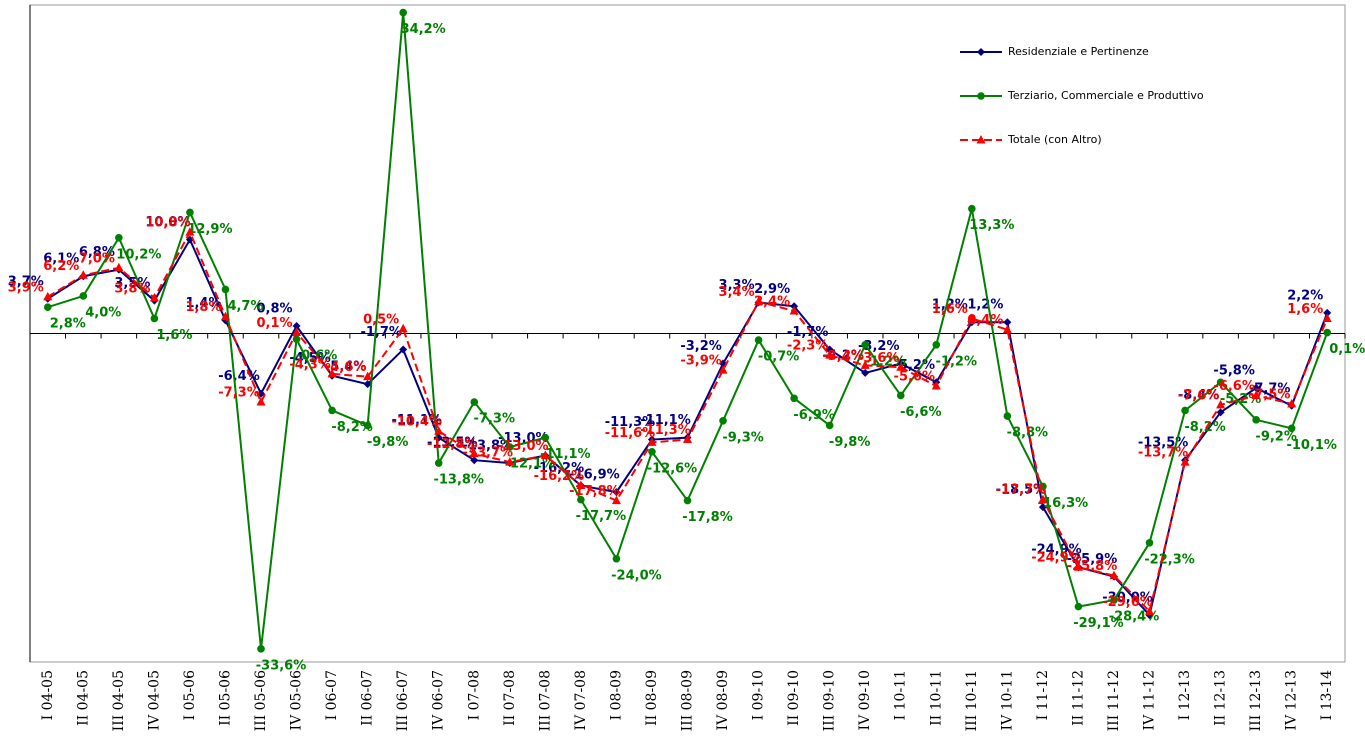 This screenshot has height=748, width=1365. What do you see at coordinates (1292, 700) in the screenshot?
I see `x-tick-label: IV 12-13` at bounding box center [1292, 700].